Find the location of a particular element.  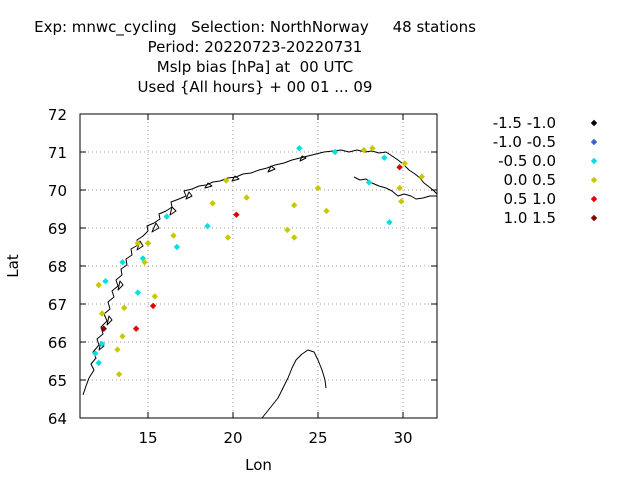

y-tick-label: 65 is located at coordinates (57, 381).